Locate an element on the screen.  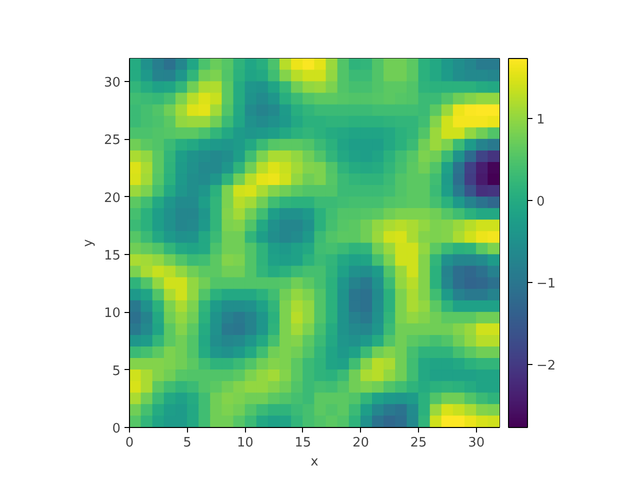
color-bar-label: −1 is located at coordinates (546, 284).